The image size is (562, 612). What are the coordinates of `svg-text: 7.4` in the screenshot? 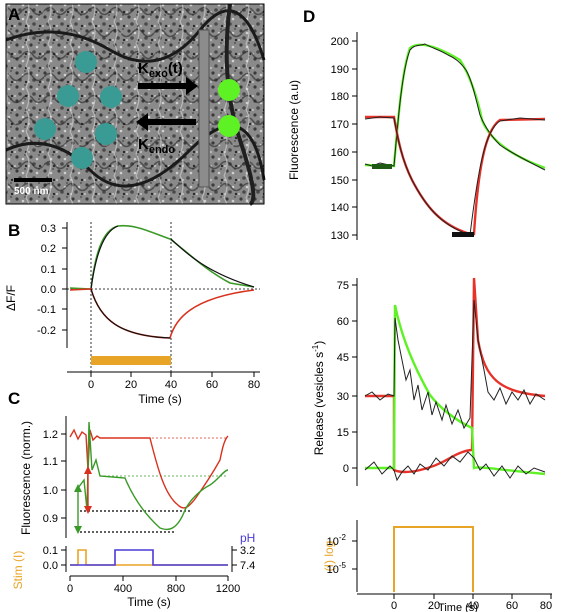 It's located at (247, 566).